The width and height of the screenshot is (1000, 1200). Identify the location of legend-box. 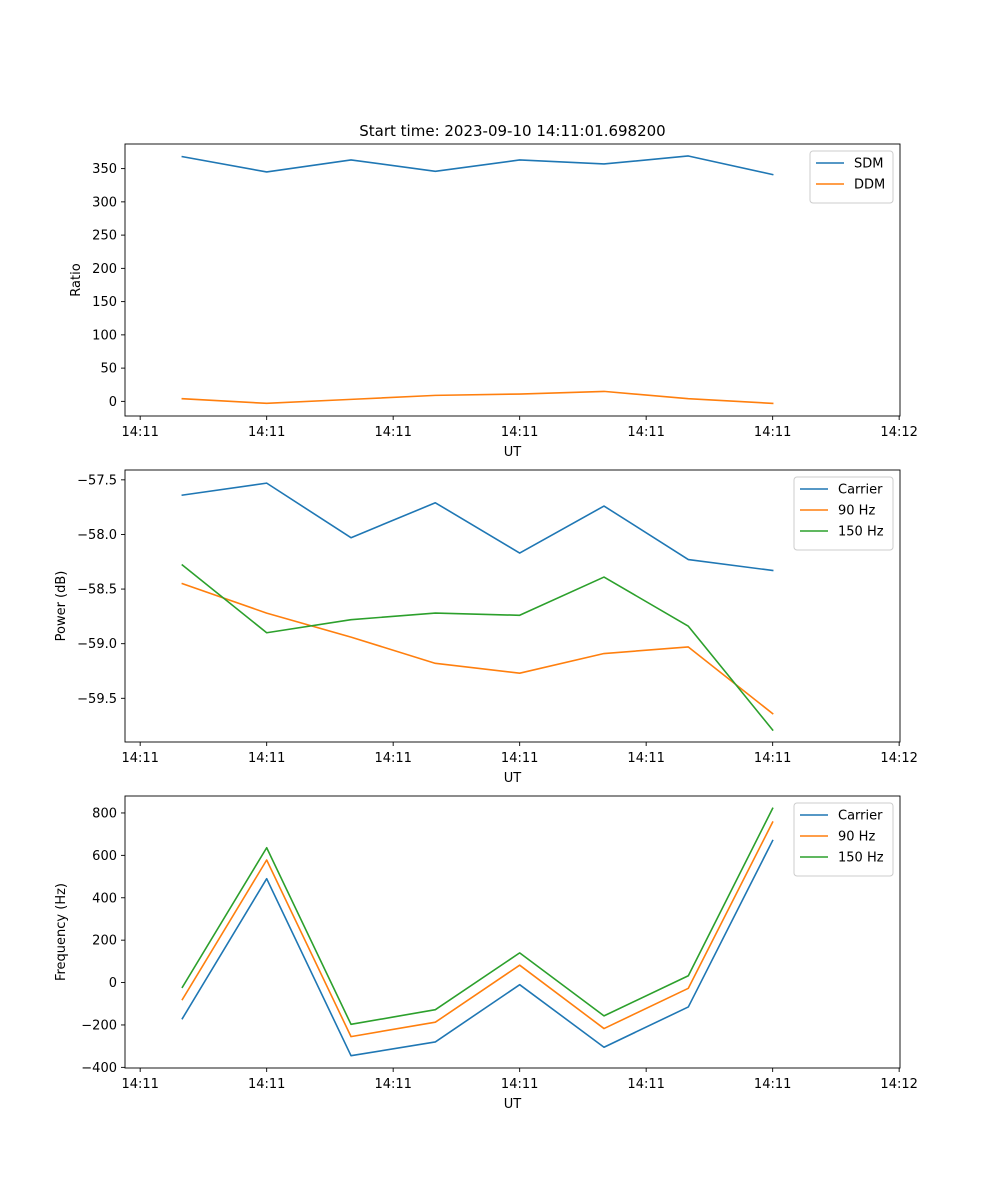
(851, 177).